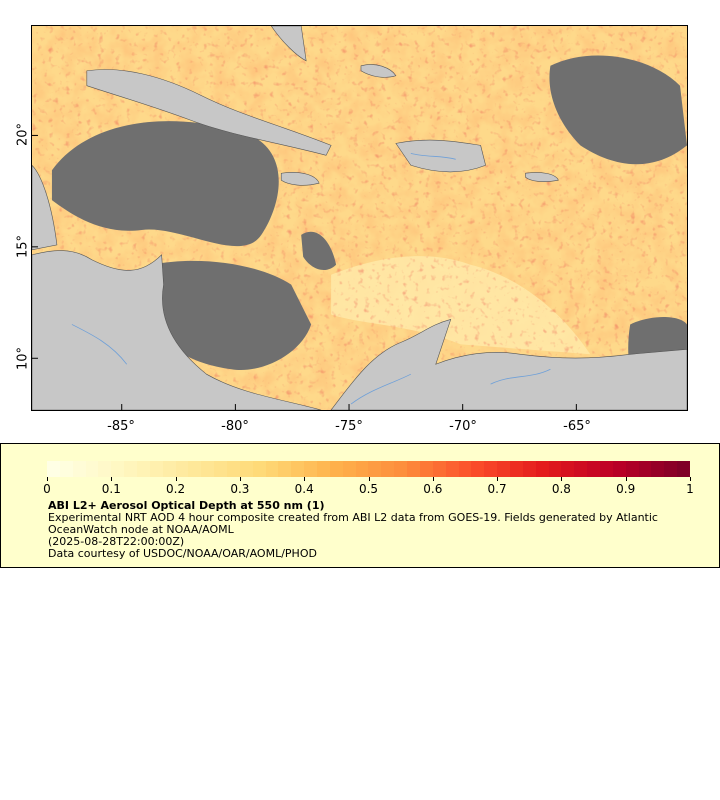 The height and width of the screenshot is (800, 720). What do you see at coordinates (121, 426) in the screenshot?
I see `x-tick-label: -85°` at bounding box center [121, 426].